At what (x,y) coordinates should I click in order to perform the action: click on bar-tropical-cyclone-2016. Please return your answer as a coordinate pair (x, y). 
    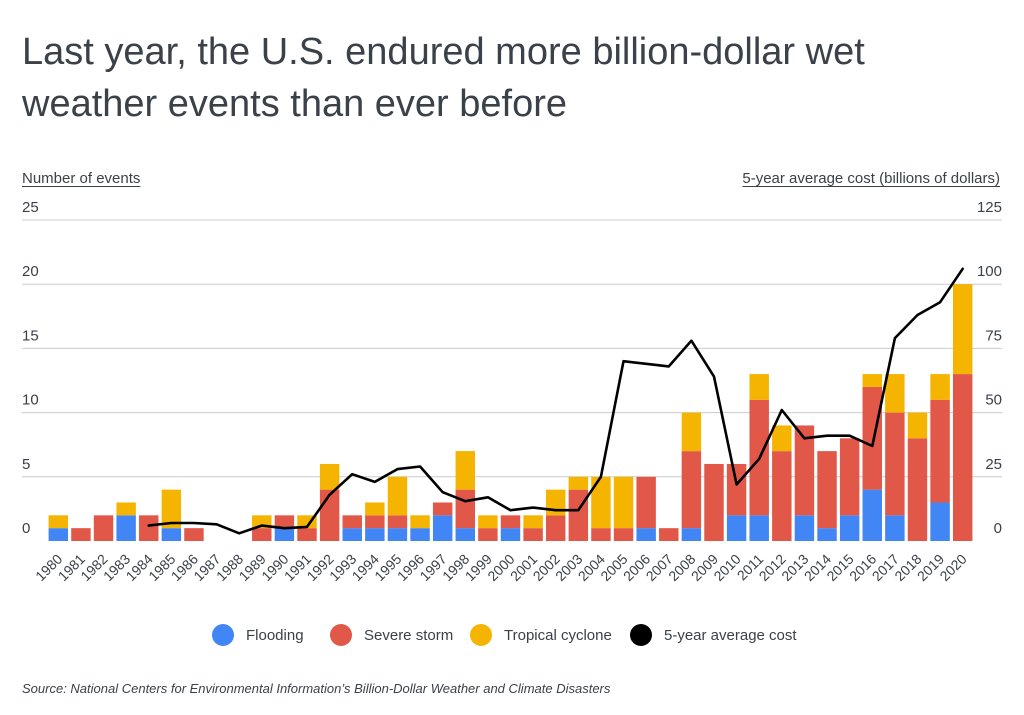
    Looking at the image, I should click on (872, 380).